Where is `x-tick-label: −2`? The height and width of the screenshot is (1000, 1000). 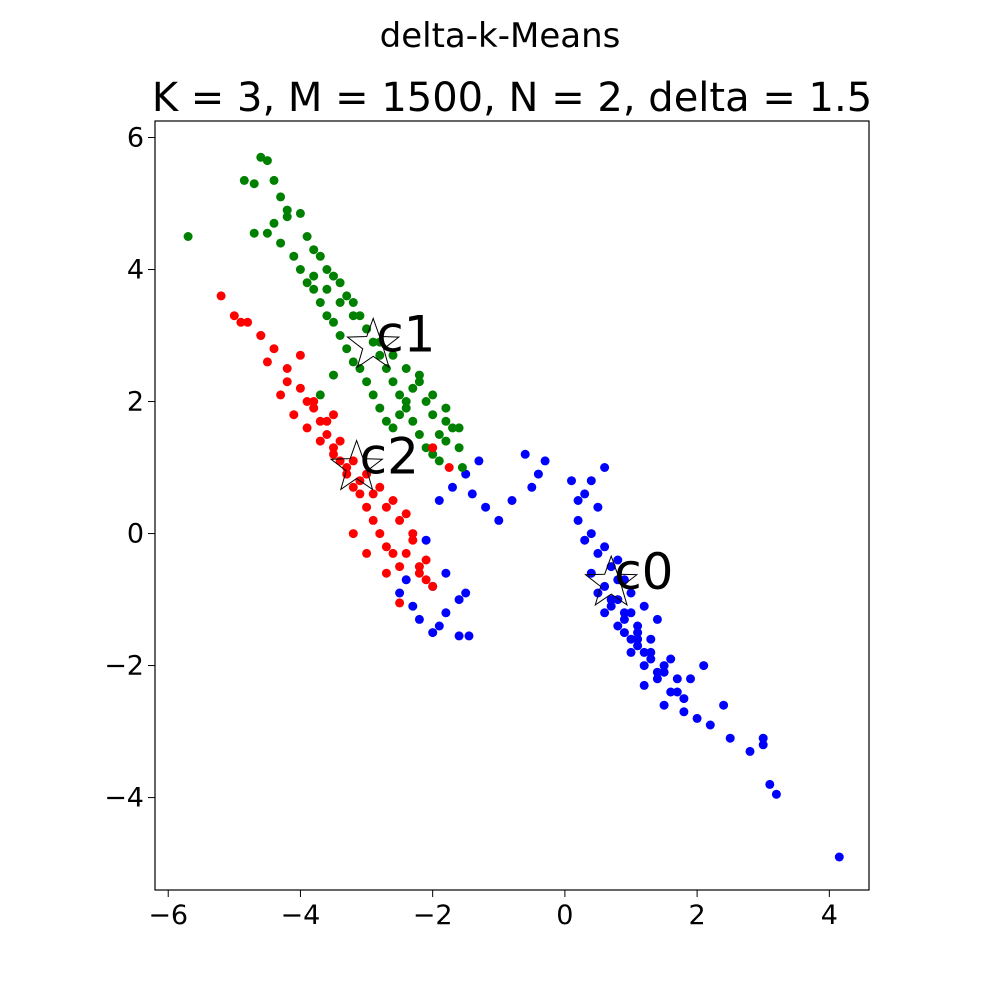
x-tick-label: −2 is located at coordinates (433, 915).